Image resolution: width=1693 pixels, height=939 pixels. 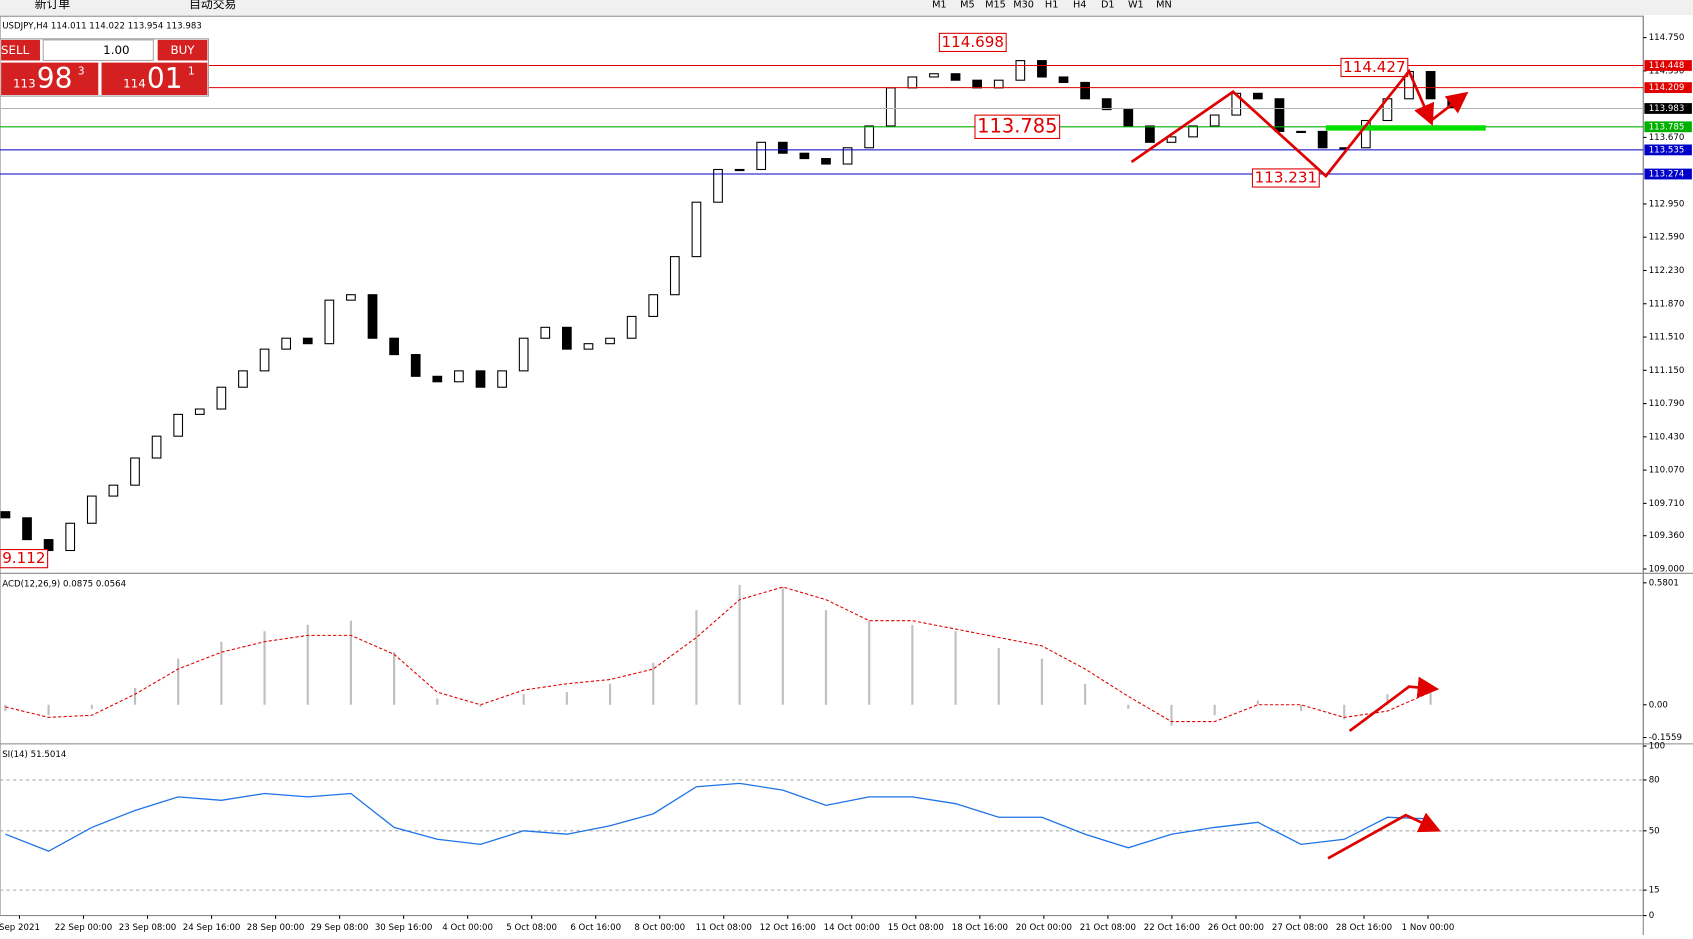 What do you see at coordinates (1667, 271) in the screenshot?
I see `y-tick-label: 112.230` at bounding box center [1667, 271].